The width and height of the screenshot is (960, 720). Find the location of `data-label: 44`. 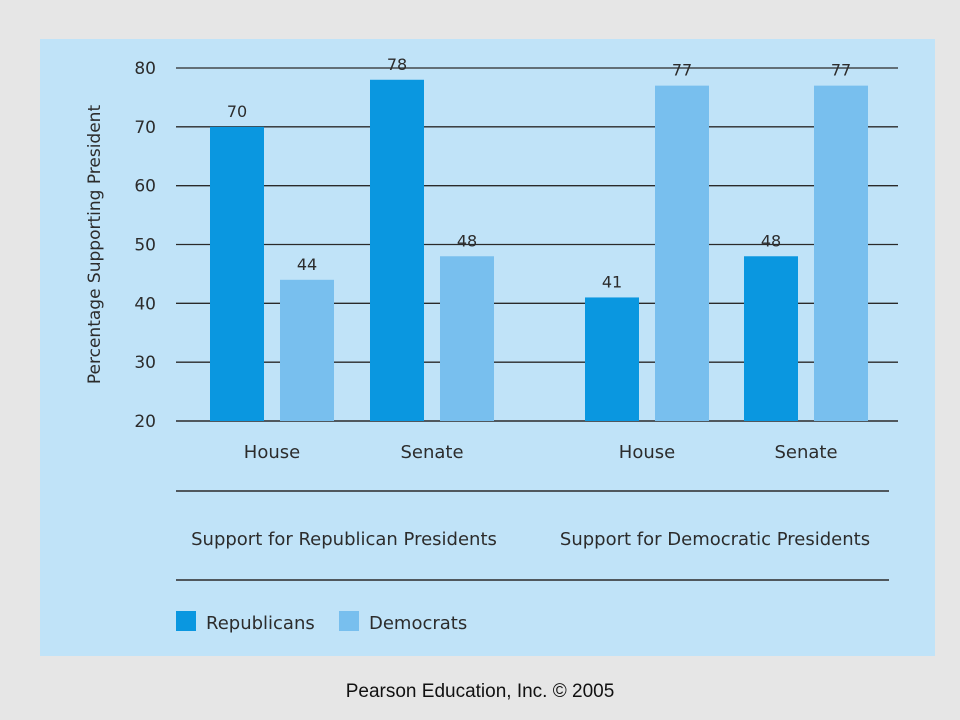

data-label: 44 is located at coordinates (307, 264).